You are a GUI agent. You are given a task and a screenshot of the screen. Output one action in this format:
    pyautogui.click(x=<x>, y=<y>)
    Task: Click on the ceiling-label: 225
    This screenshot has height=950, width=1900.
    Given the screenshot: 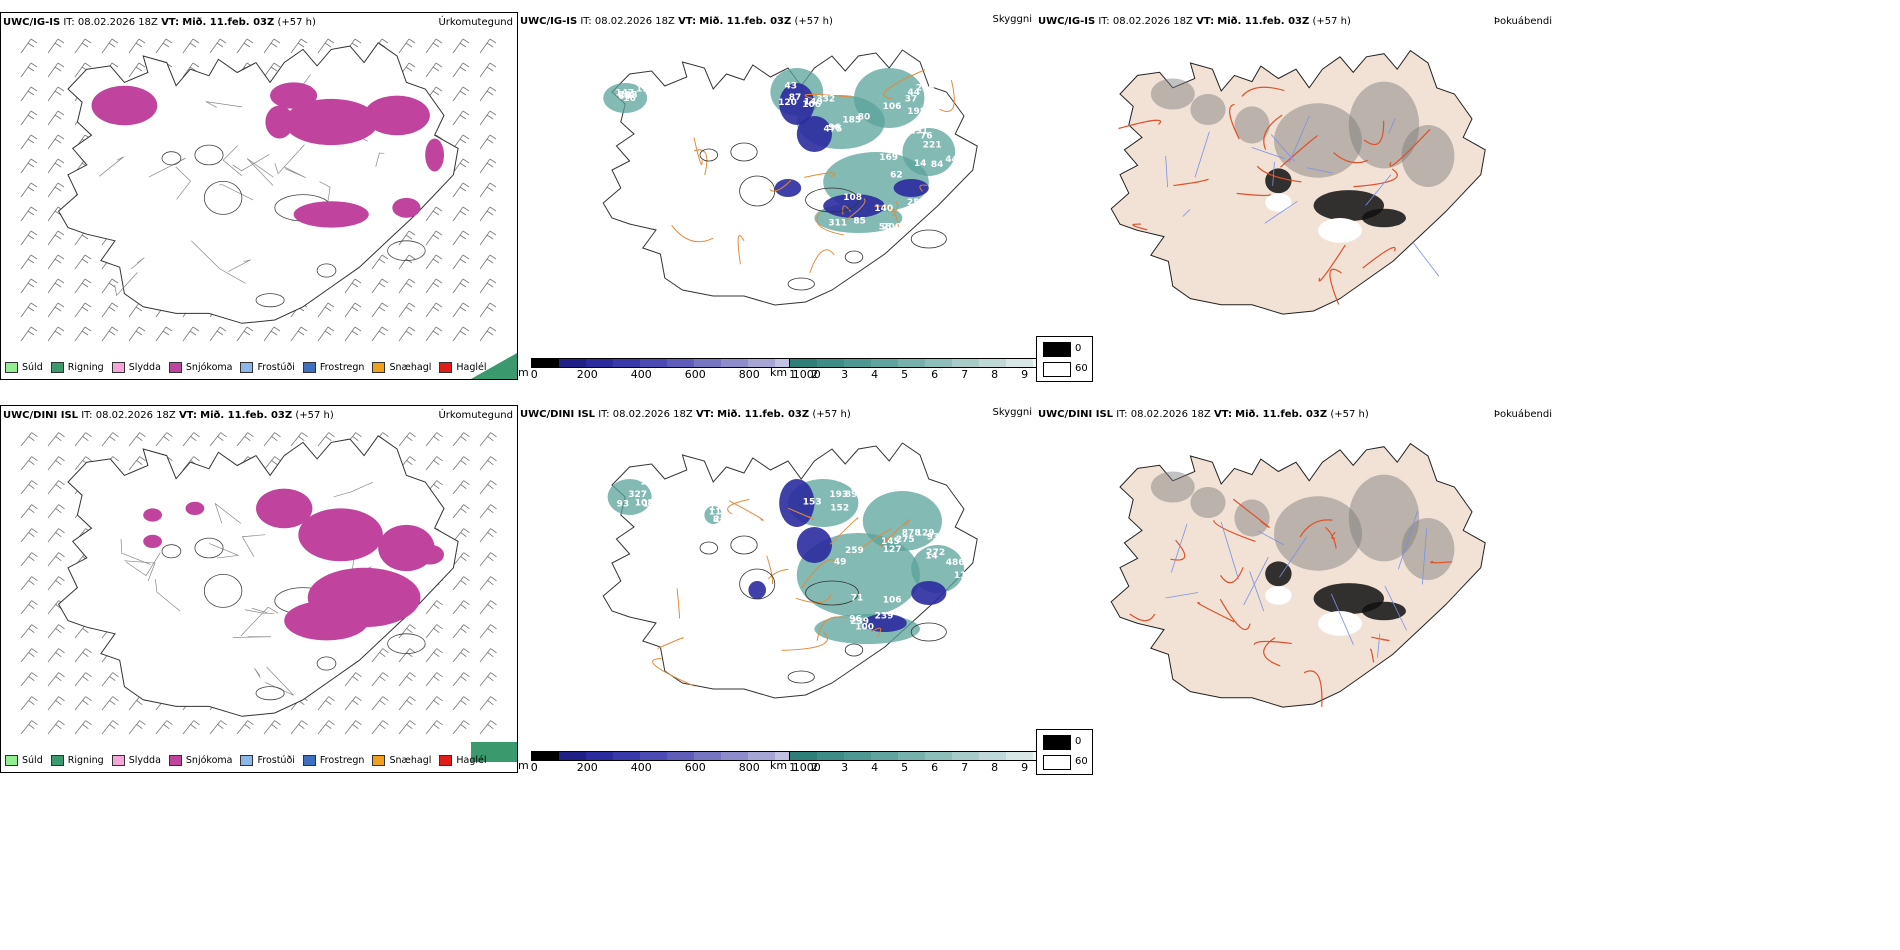 What is the action you would take?
    pyautogui.click(x=925, y=89)
    